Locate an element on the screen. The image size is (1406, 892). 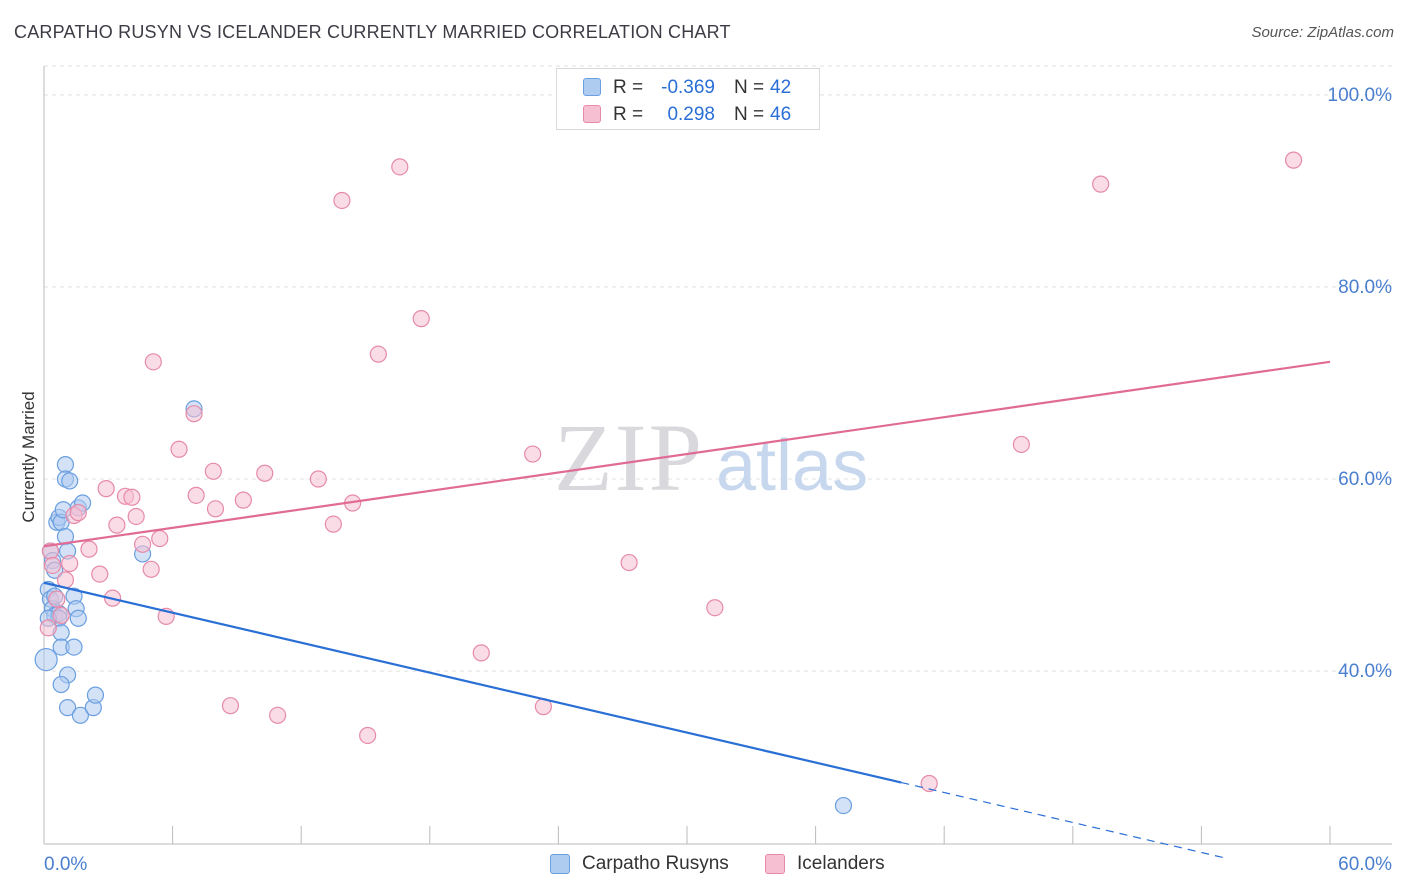
x-tick-label: 60.0% is located at coordinates (1365, 864).